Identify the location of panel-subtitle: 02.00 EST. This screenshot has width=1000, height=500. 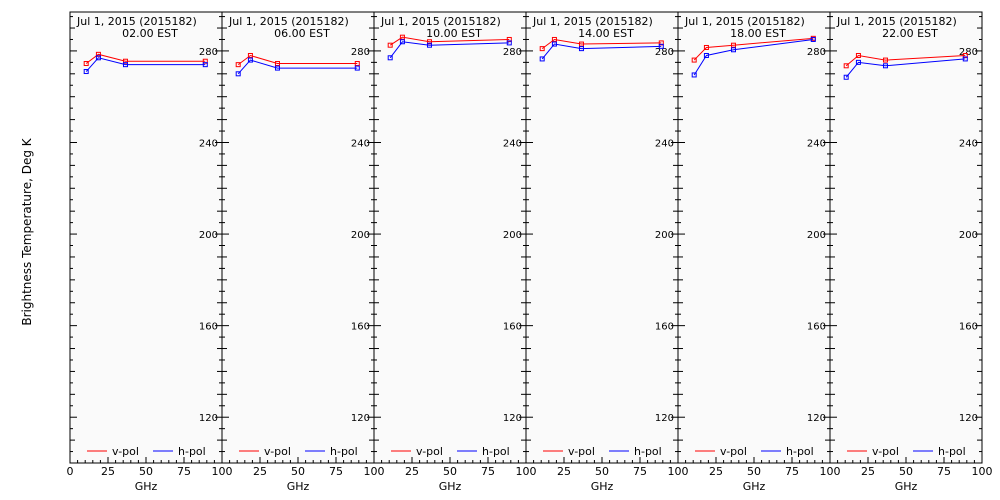
(150, 33).